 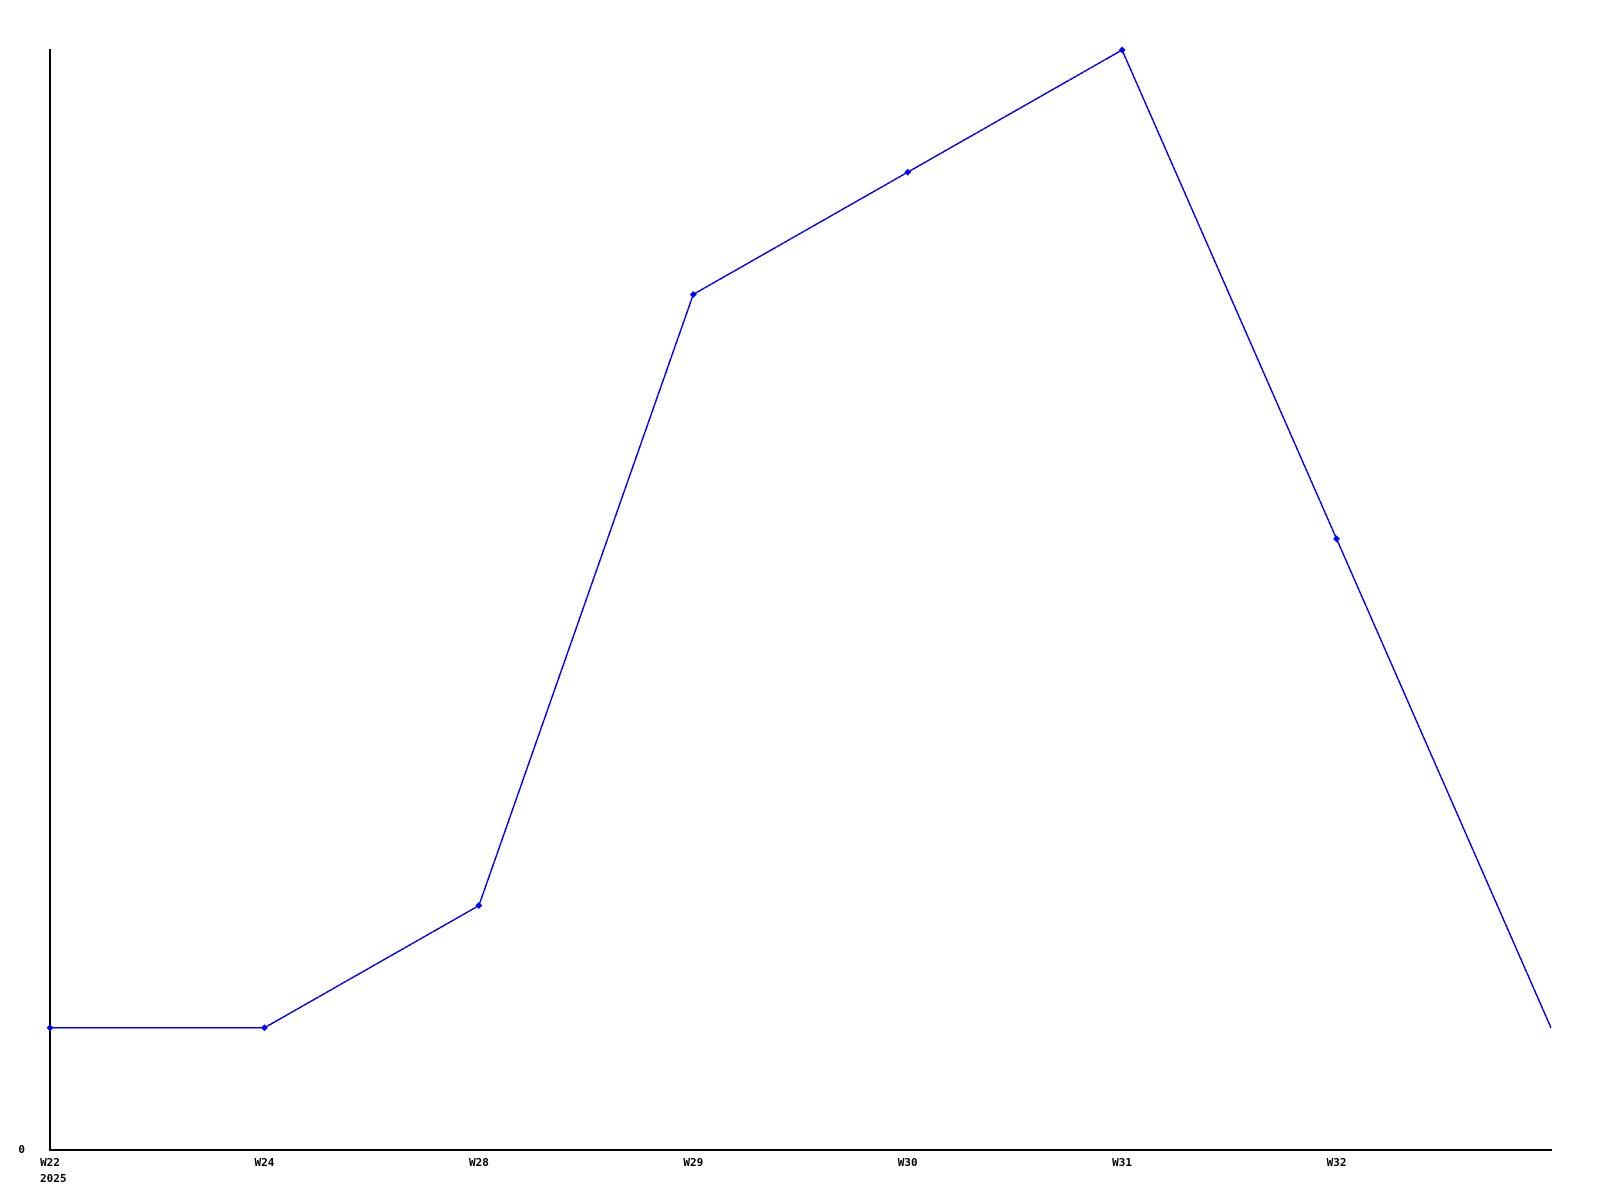 I want to click on x-tick-label: W28, so click(x=479, y=1162).